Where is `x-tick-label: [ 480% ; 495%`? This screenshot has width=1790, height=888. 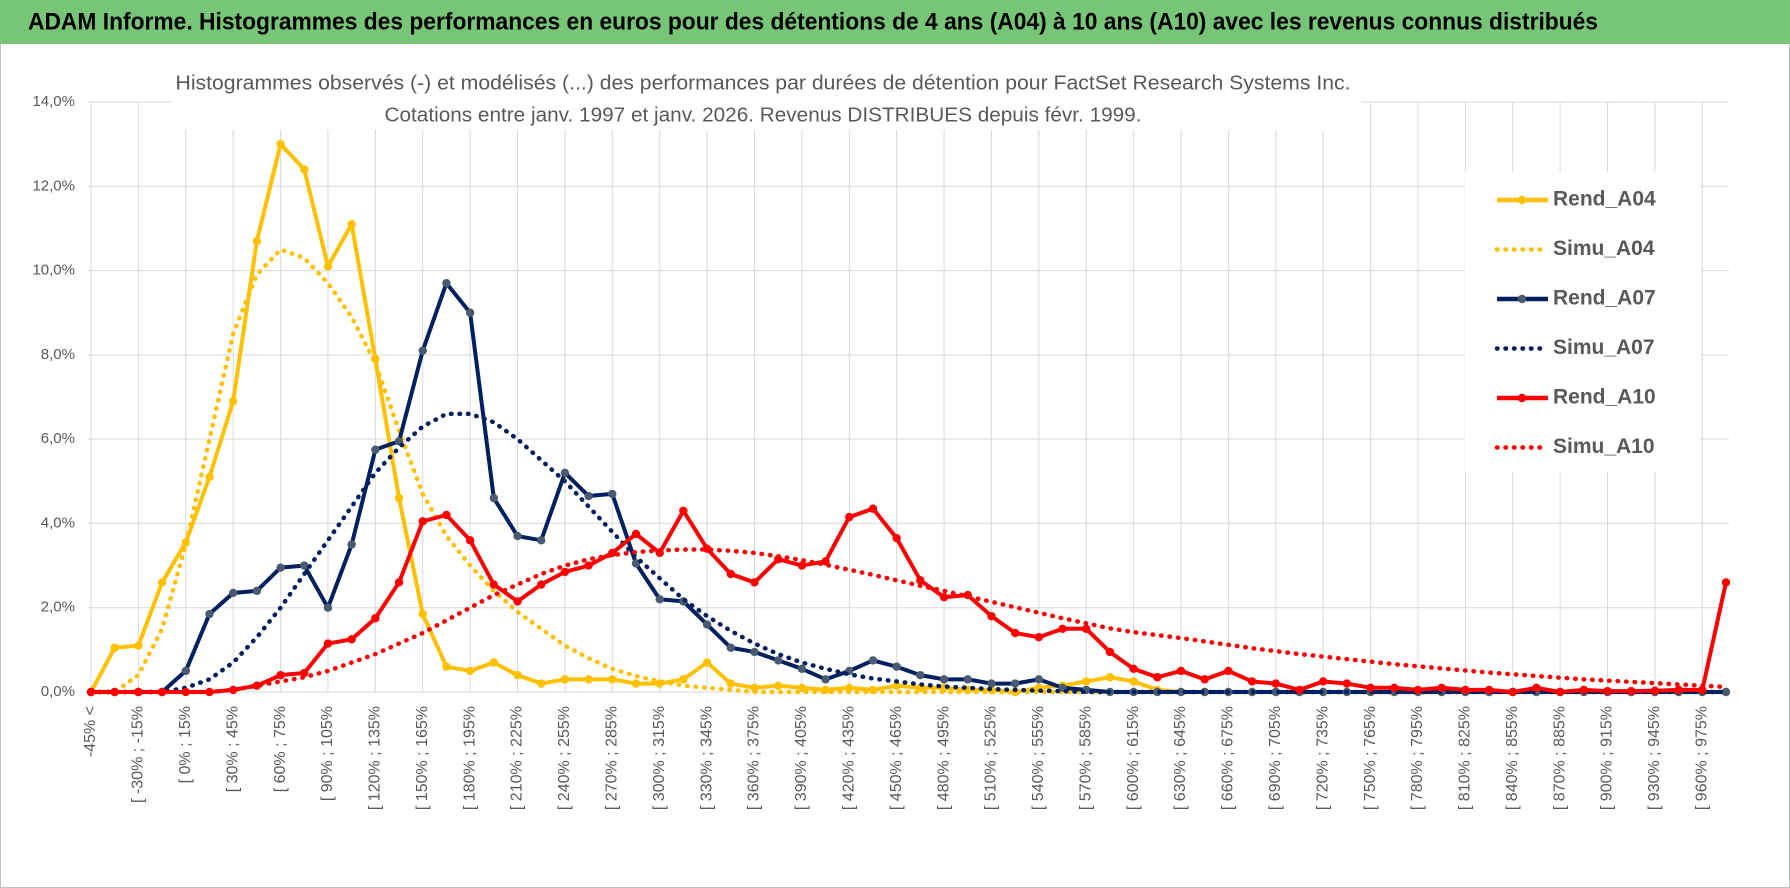
x-tick-label: [ 480% ; 495% is located at coordinates (943, 758).